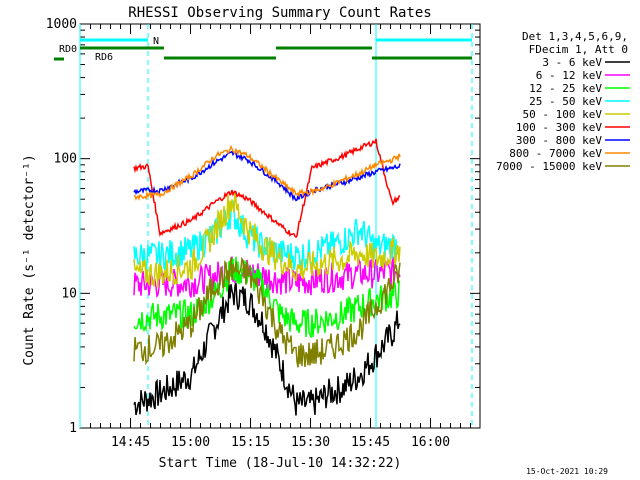 This screenshot has height=480, width=640. Describe the element at coordinates (279, 13) in the screenshot. I see `chart-title: RHESSI Observing Summary Count Rates` at that location.